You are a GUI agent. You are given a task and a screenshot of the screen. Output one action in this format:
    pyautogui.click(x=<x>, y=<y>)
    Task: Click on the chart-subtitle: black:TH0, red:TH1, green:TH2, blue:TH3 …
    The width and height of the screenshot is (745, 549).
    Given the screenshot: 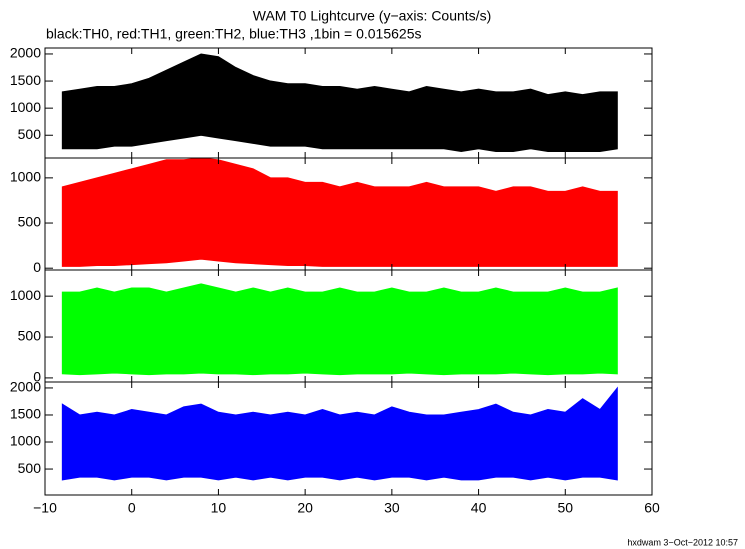 What is the action you would take?
    pyautogui.click(x=233, y=34)
    